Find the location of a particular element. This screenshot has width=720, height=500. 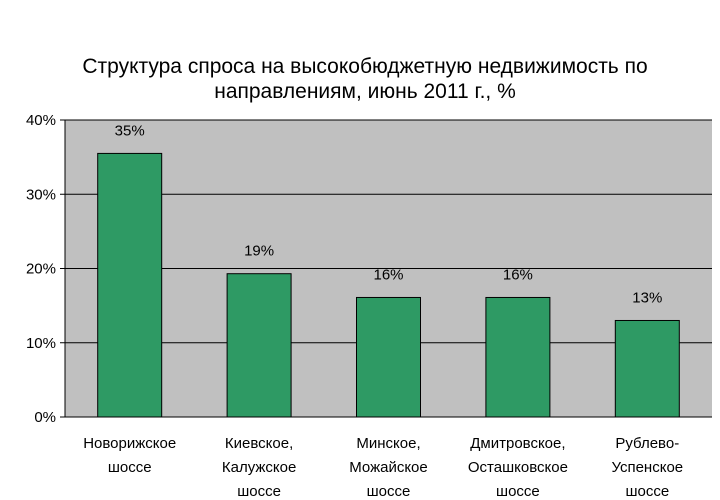

data-label: 19% is located at coordinates (259, 251).